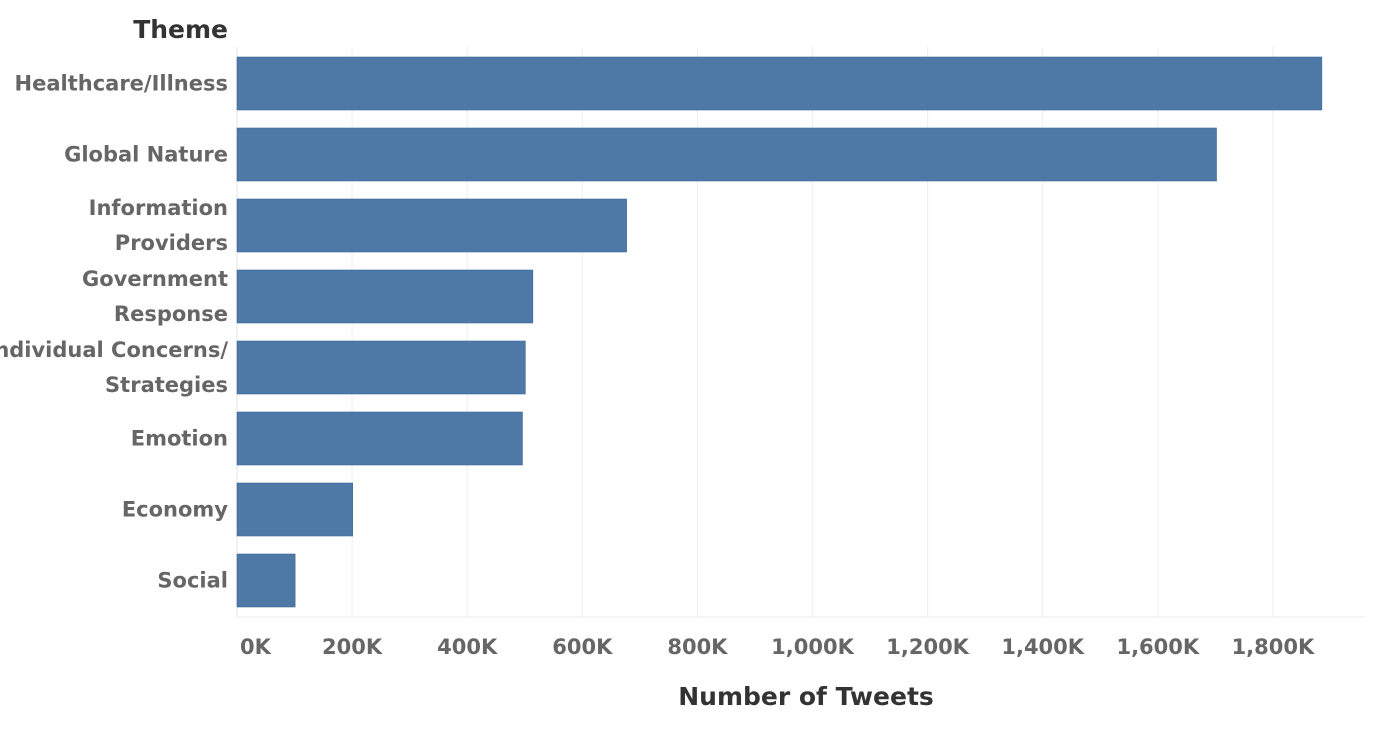  I want to click on category-label: Response, so click(171, 314).